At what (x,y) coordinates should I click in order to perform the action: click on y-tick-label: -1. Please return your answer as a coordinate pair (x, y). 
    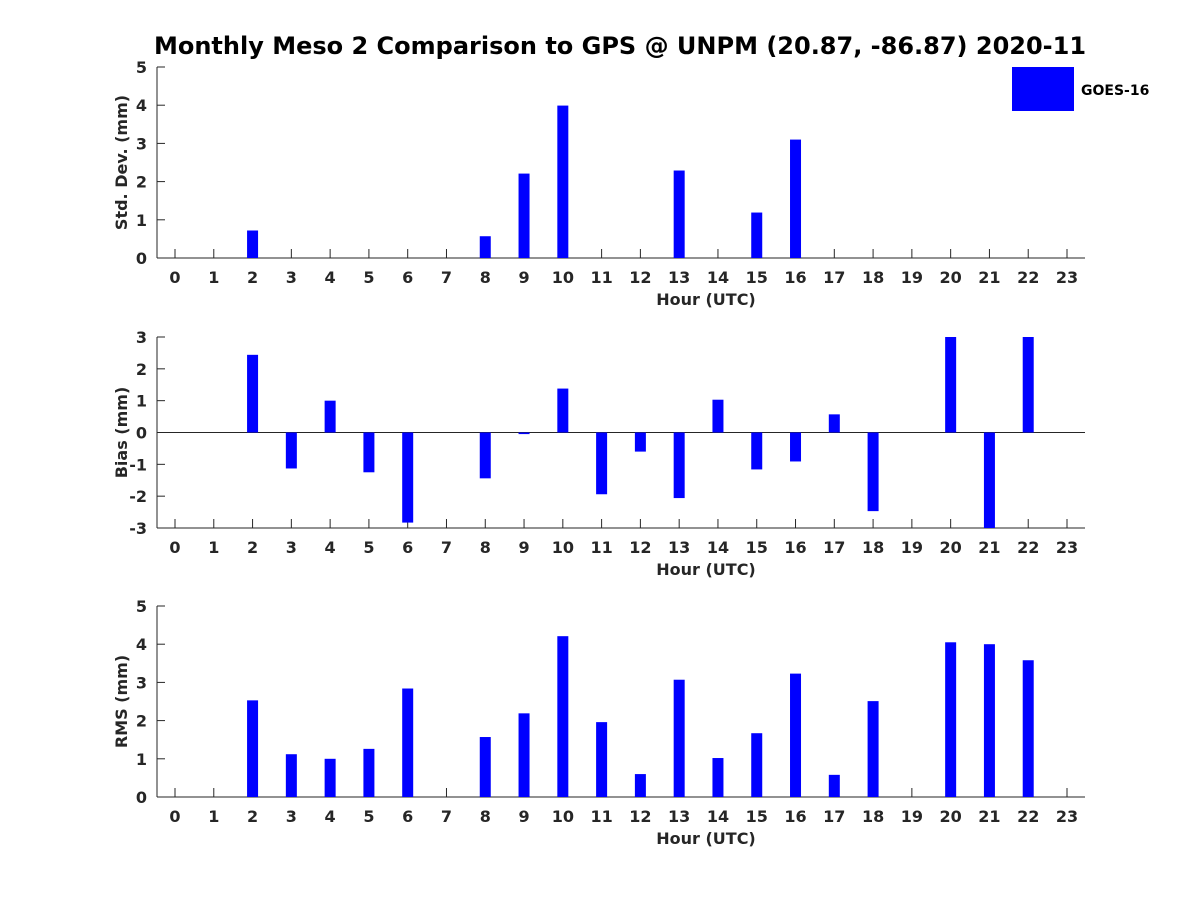
    Looking at the image, I should click on (138, 464).